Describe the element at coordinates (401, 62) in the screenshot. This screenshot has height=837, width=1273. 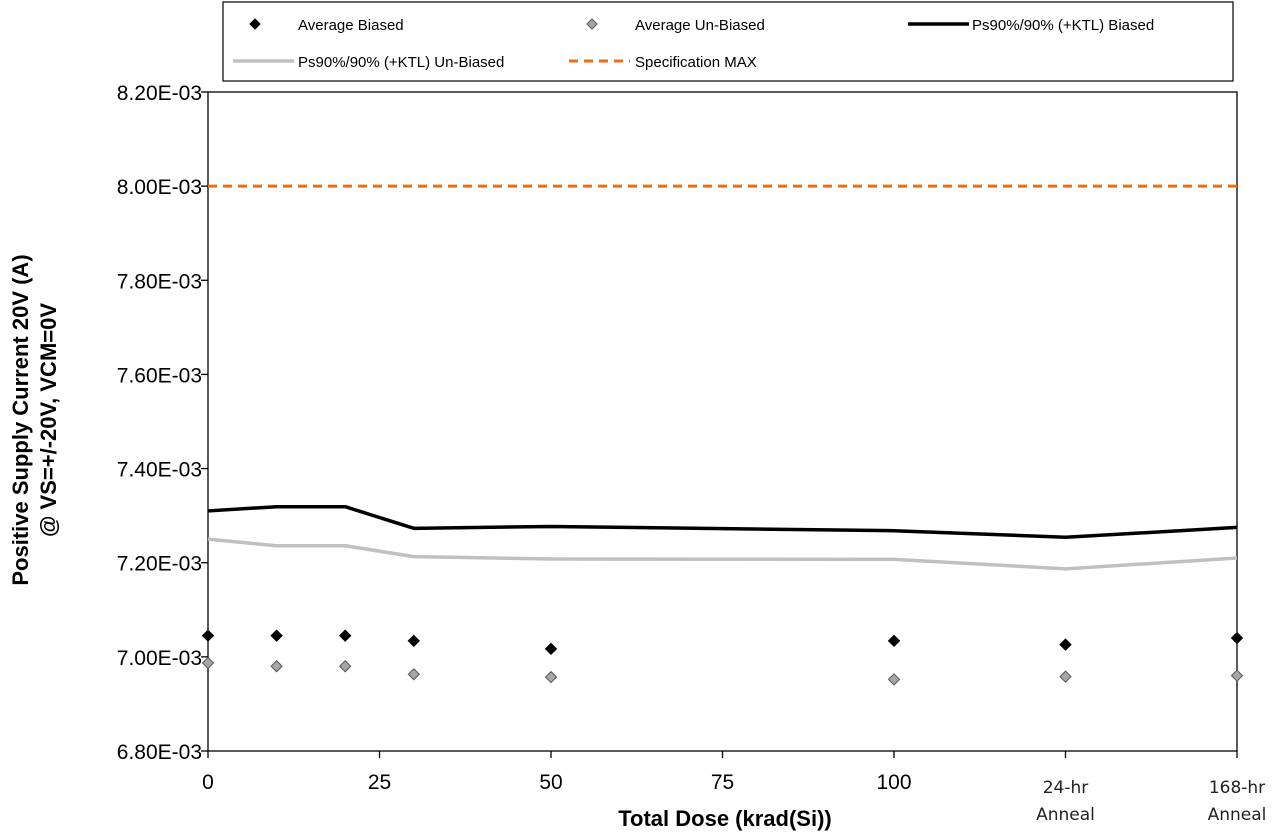
I see `legend-label: Ps90%/90% (+KTL) Un-Biased` at that location.